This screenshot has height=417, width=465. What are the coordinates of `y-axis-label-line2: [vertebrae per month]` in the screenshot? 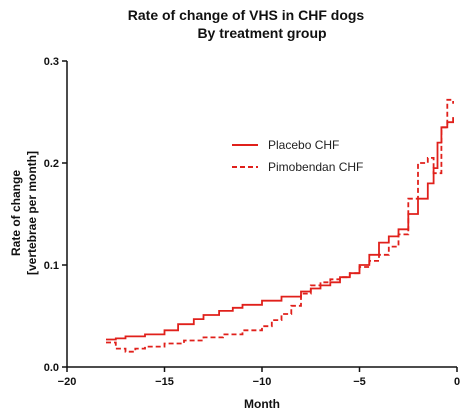 It's located at (32, 213).